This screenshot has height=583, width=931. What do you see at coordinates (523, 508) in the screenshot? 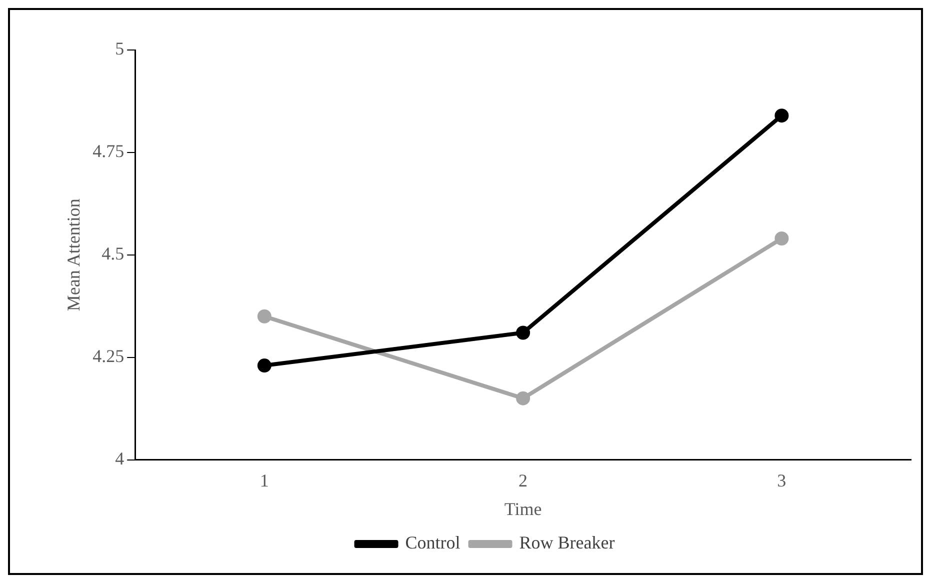
I see `x-axis-title: Time` at bounding box center [523, 508].